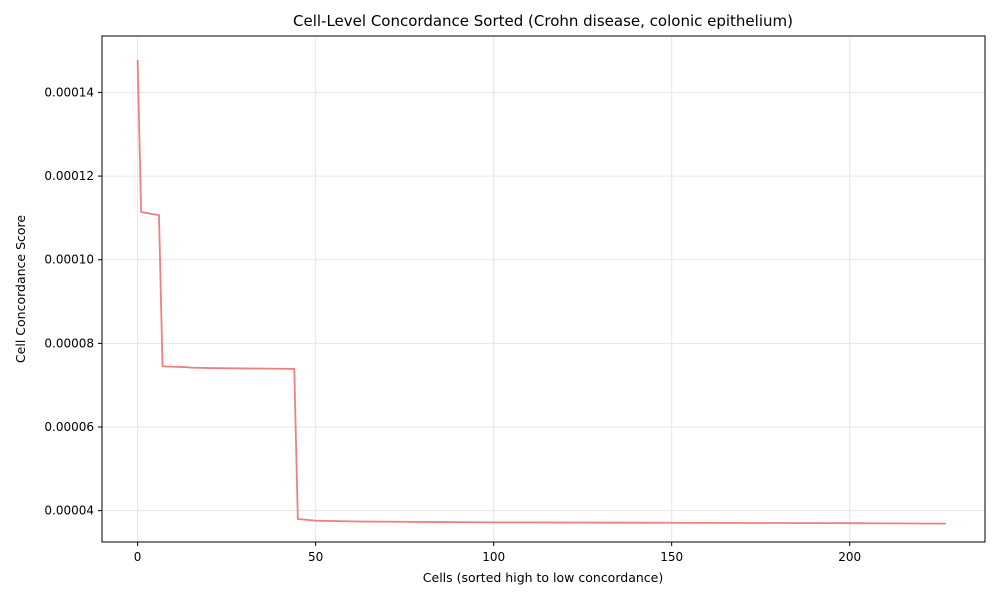 The width and height of the screenshot is (1000, 600). What do you see at coordinates (69, 511) in the screenshot?
I see `y-tick-label: 0.00004` at bounding box center [69, 511].